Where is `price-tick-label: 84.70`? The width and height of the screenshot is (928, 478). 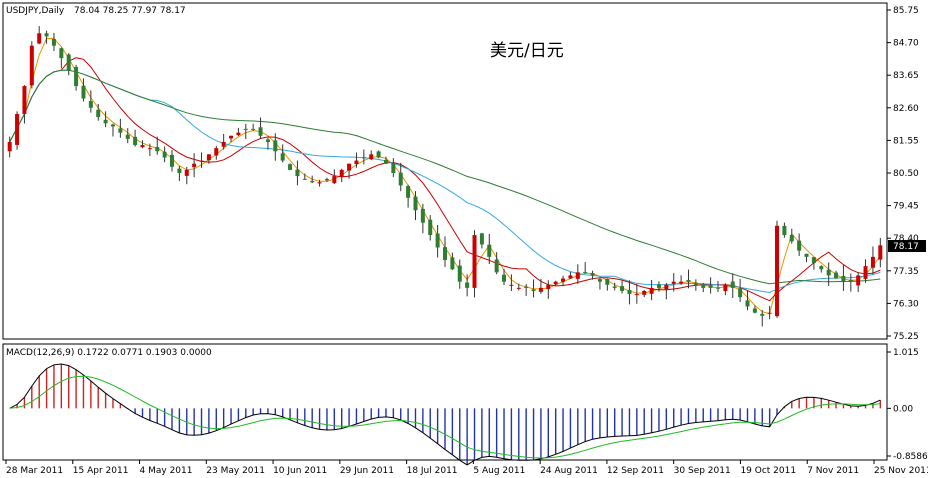
price-tick-label: 84.70 is located at coordinates (906, 44).